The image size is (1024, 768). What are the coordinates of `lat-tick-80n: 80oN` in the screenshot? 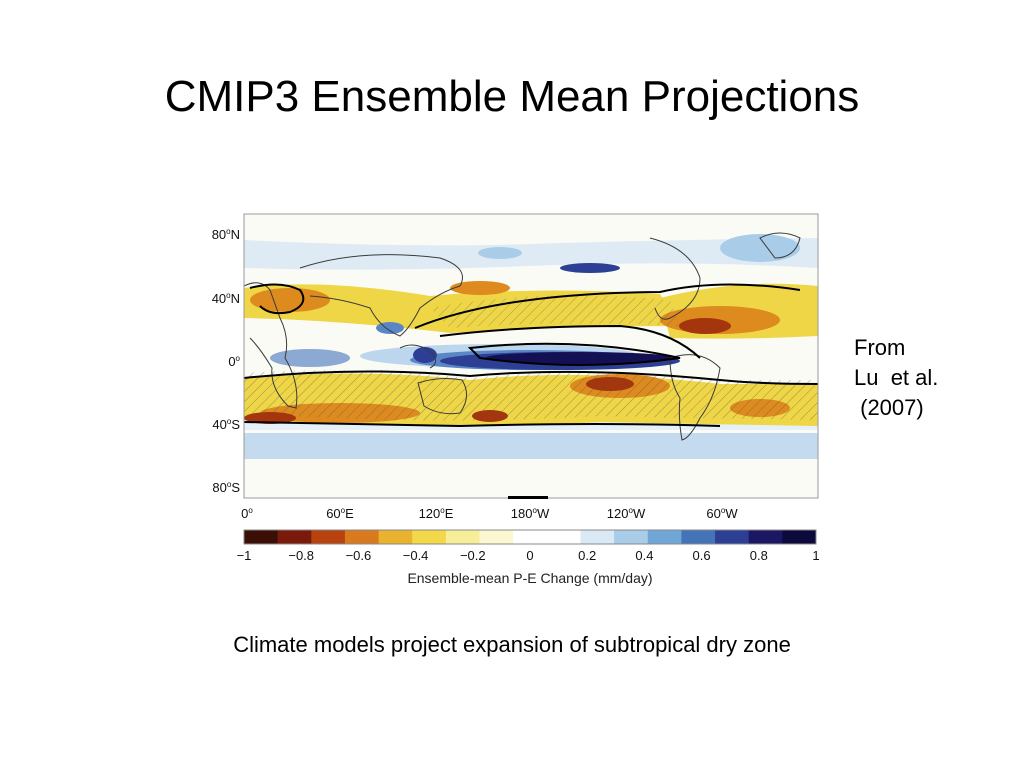 It's located at (226, 234).